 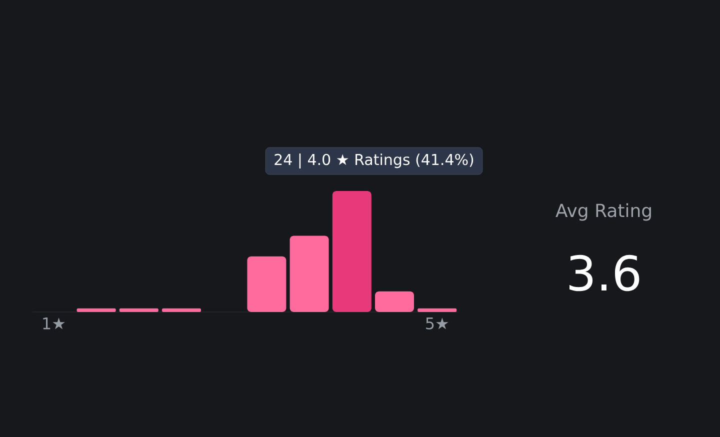 What do you see at coordinates (604, 273) in the screenshot?
I see `text: 3.6` at bounding box center [604, 273].